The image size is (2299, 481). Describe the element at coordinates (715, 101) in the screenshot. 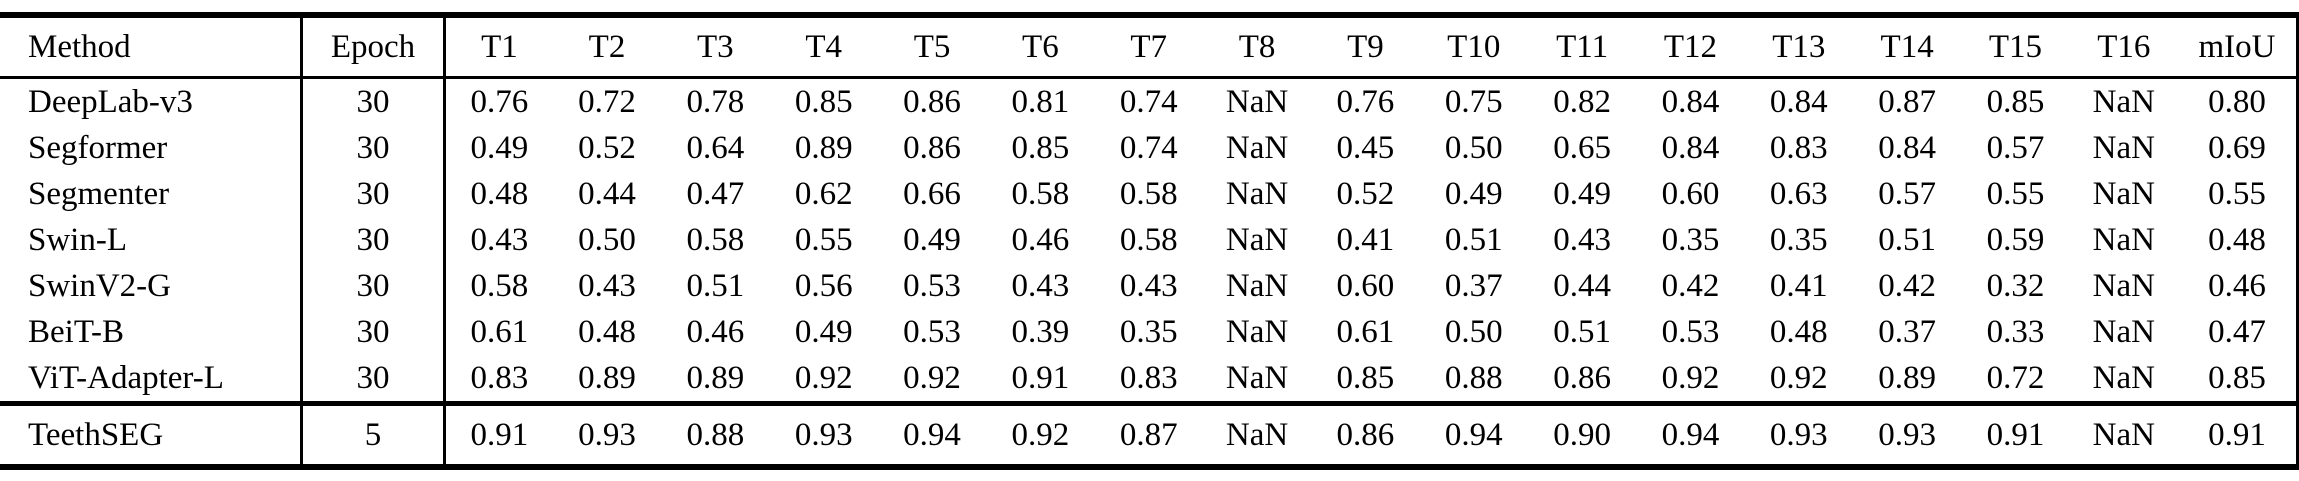

I see `metric-value: 0.78` at that location.